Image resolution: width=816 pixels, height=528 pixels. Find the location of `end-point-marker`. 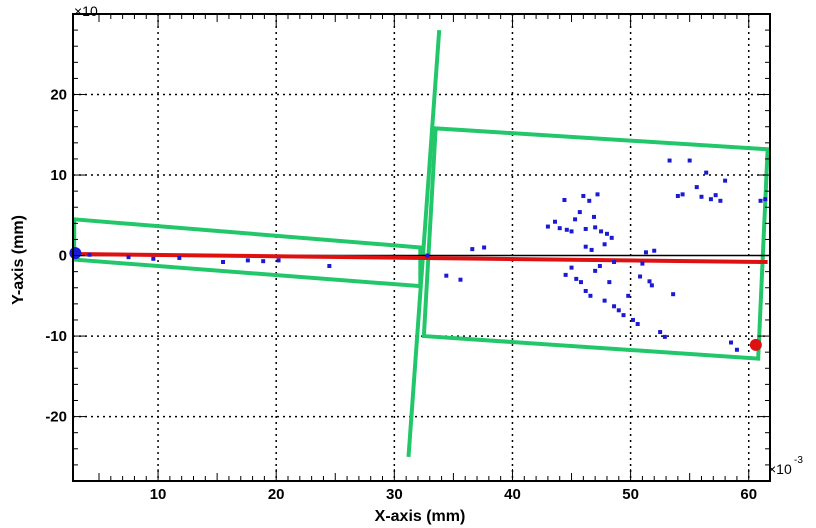

end-point-marker is located at coordinates (755, 344).